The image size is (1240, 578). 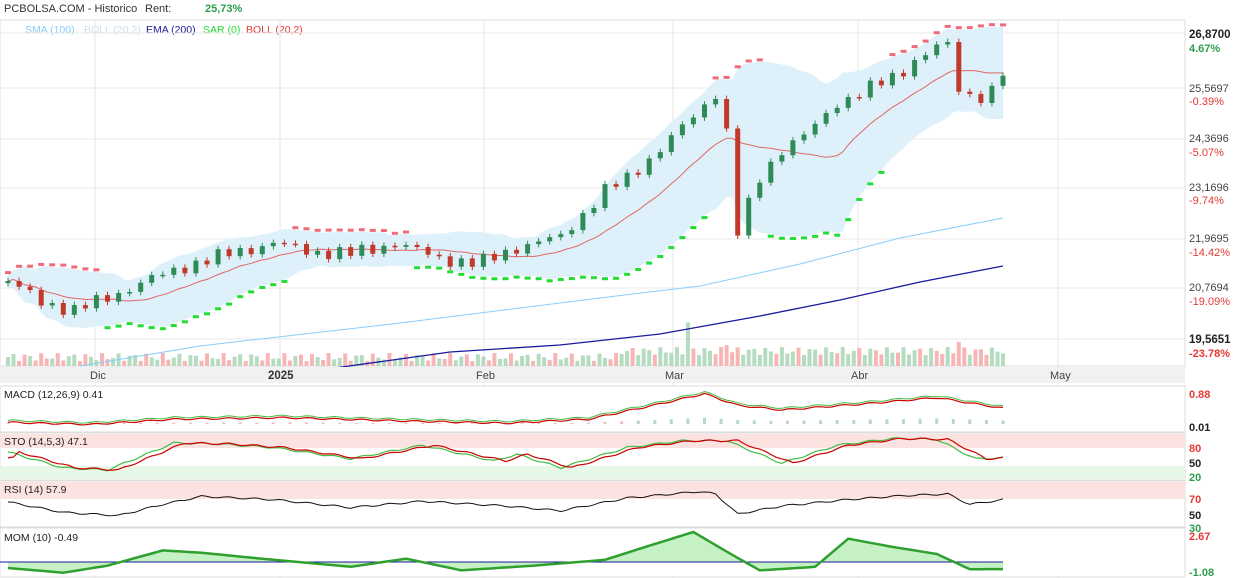 I want to click on sto-d-line, so click(x=505, y=454).